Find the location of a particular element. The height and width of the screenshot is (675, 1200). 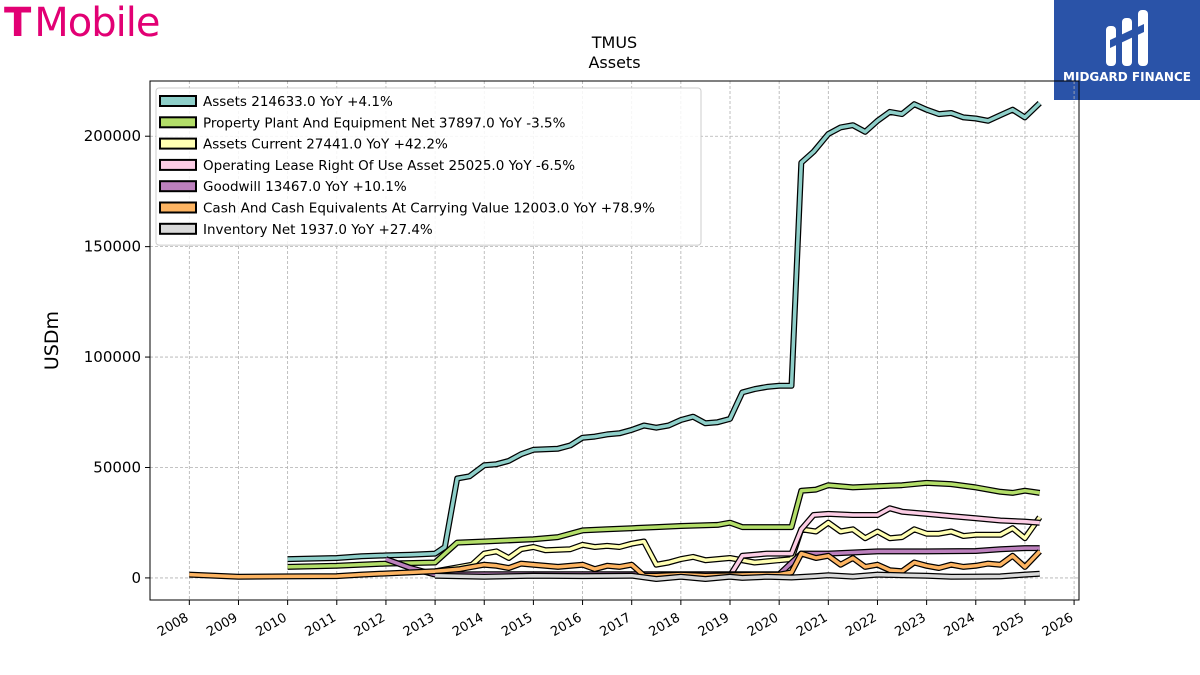

x-tick-label: 2021 is located at coordinates (812, 625).